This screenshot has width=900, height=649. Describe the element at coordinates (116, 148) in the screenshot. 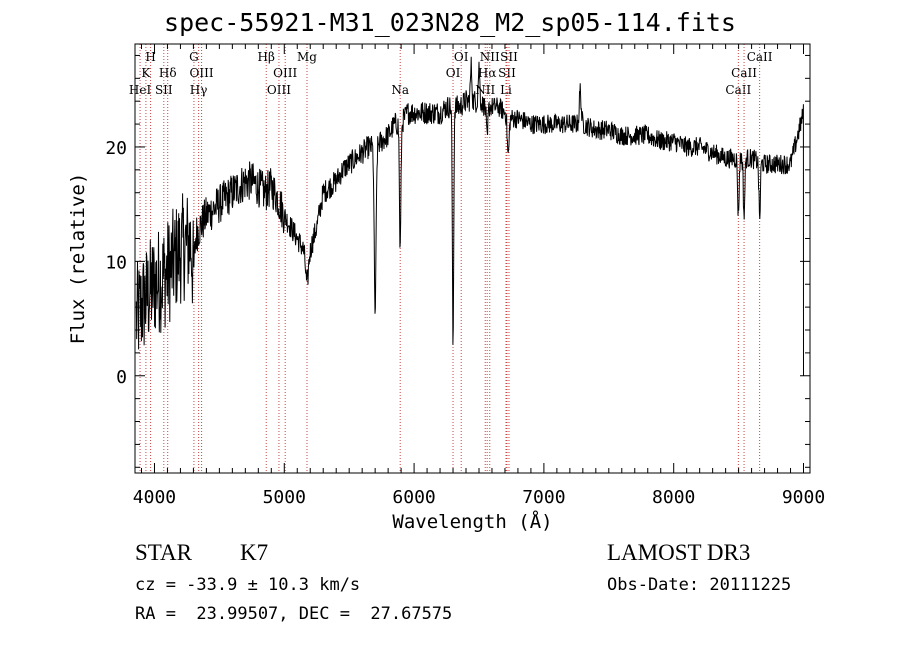

I see `y-tick-label: 20` at that location.